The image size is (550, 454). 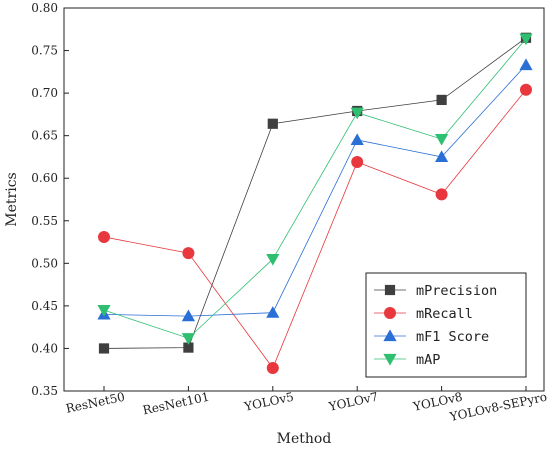 What do you see at coordinates (12, 199) in the screenshot?
I see `y-axis-title: Metrics` at bounding box center [12, 199].